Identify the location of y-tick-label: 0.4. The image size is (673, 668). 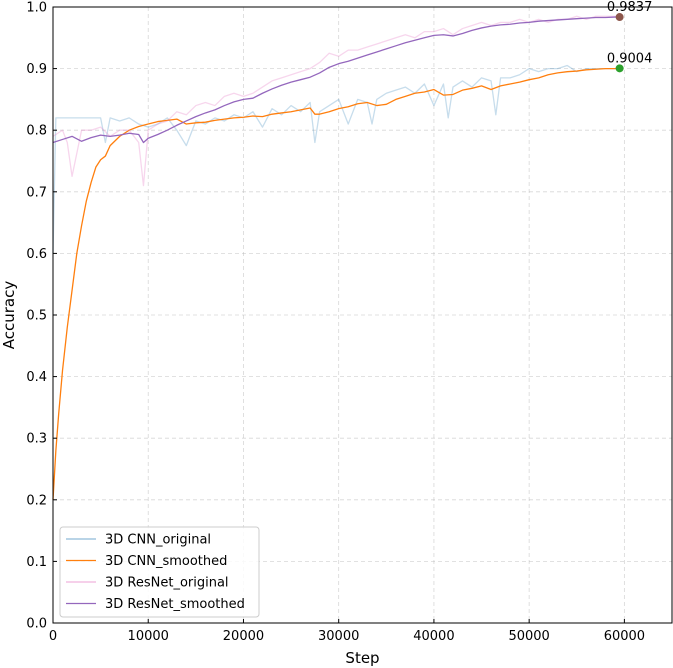
(36, 377).